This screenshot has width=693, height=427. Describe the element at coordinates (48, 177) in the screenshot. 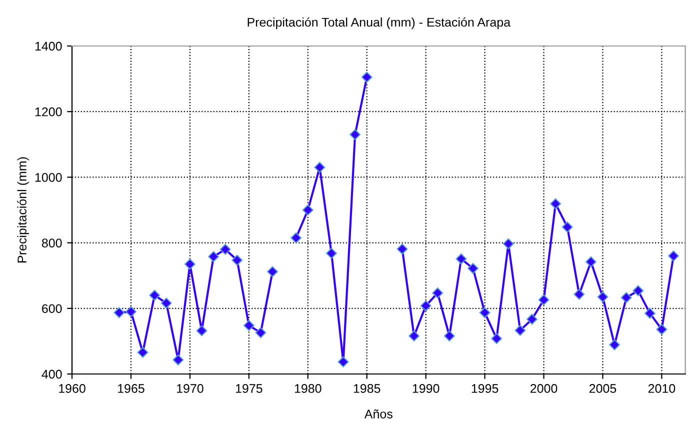

I see `y-tick-label: 1000` at that location.